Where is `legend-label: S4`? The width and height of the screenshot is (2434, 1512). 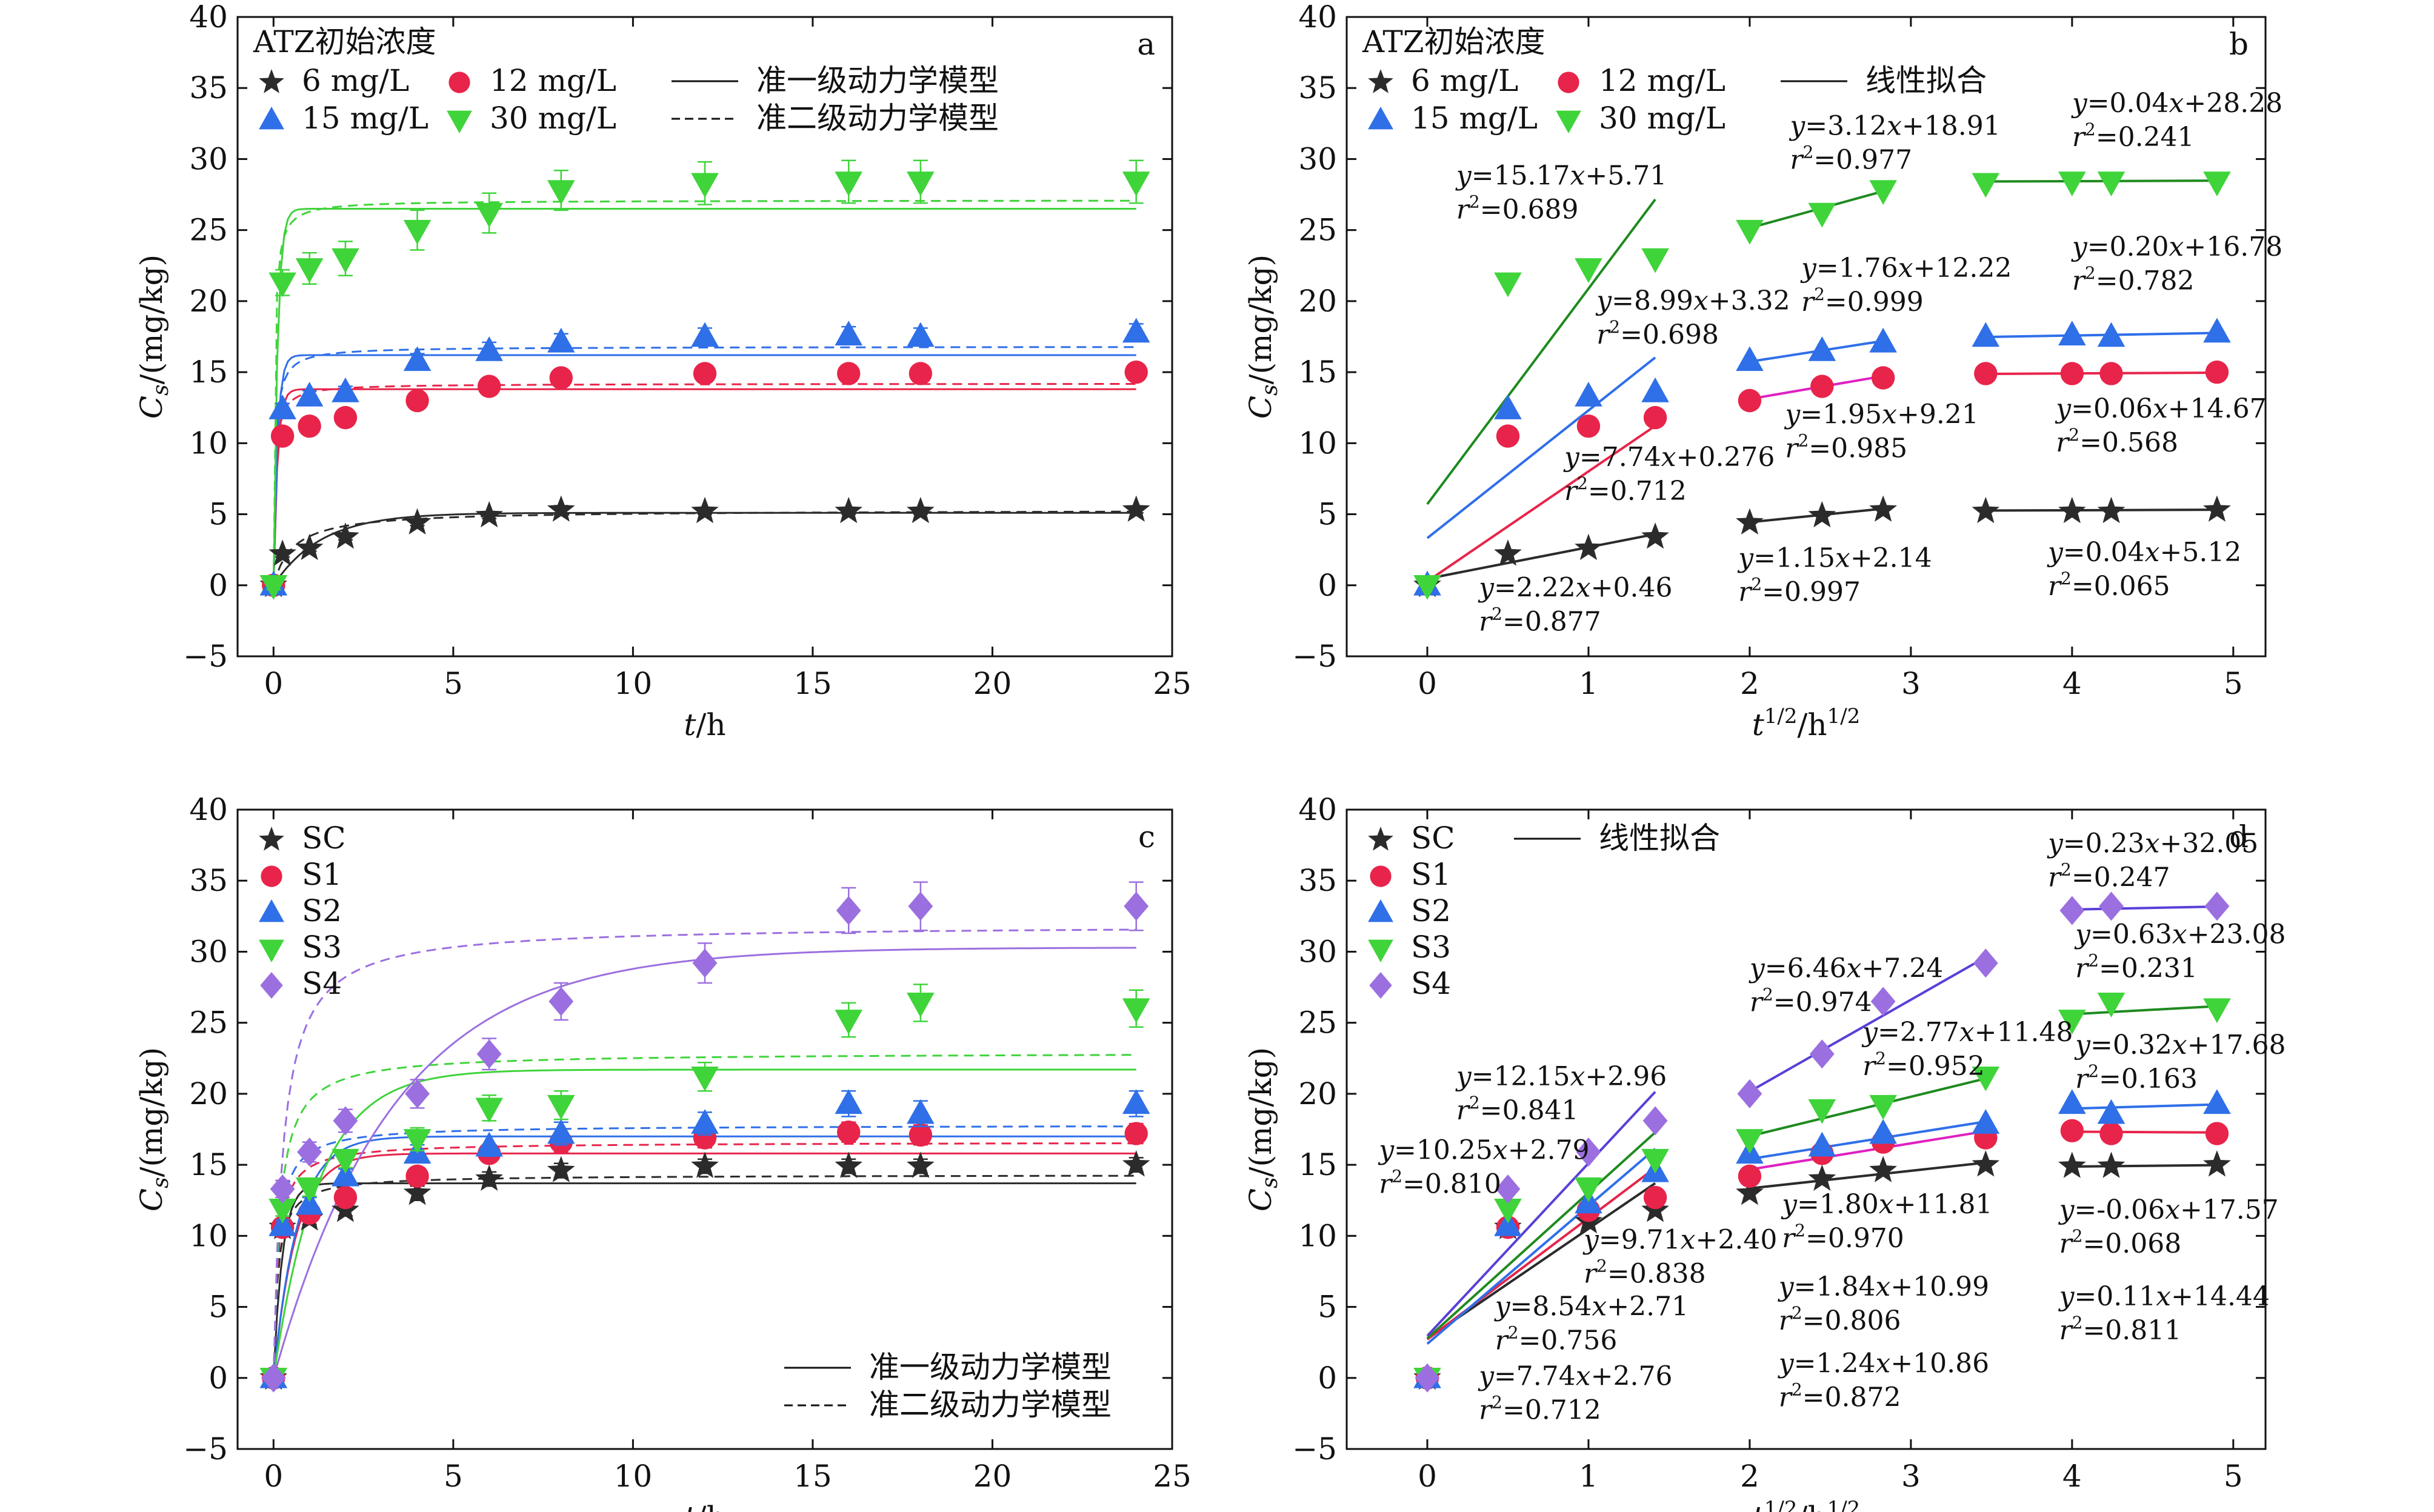
legend-label: S4 is located at coordinates (322, 983).